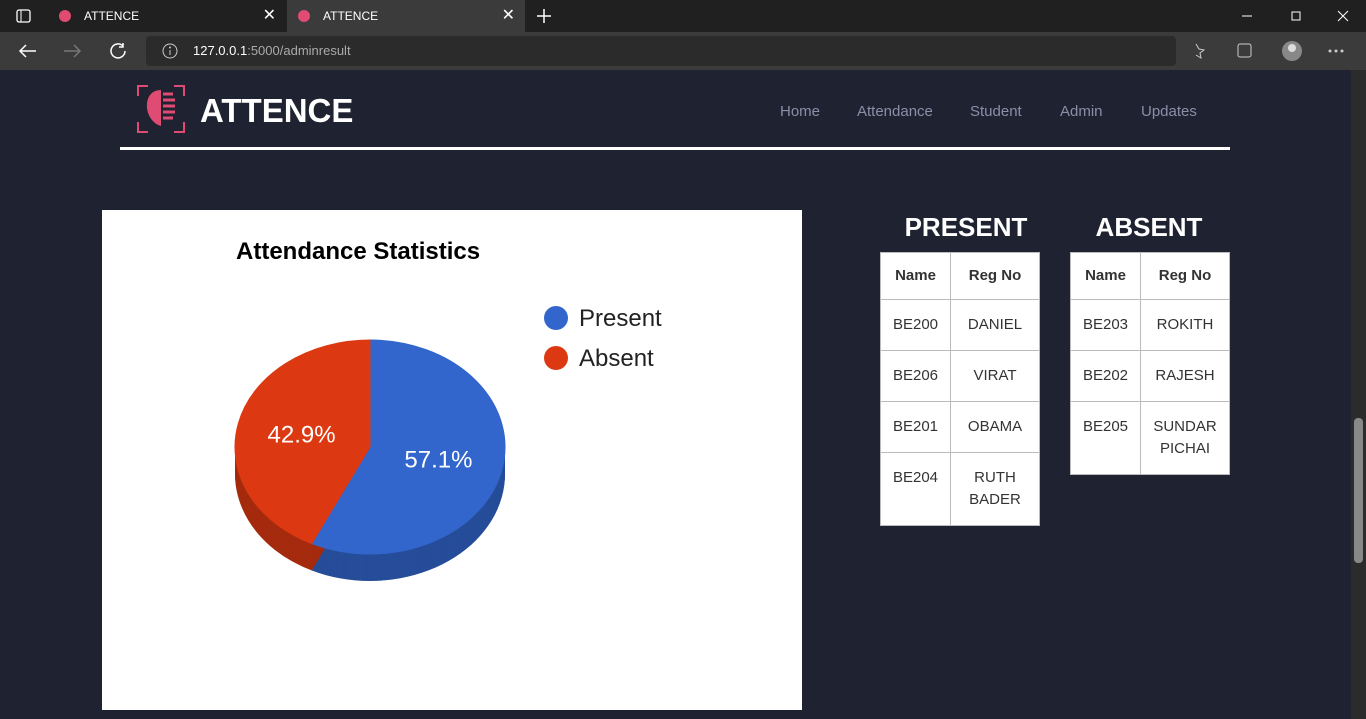  What do you see at coordinates (358, 251) in the screenshot?
I see `chart-title: Attendance Statistics` at bounding box center [358, 251].